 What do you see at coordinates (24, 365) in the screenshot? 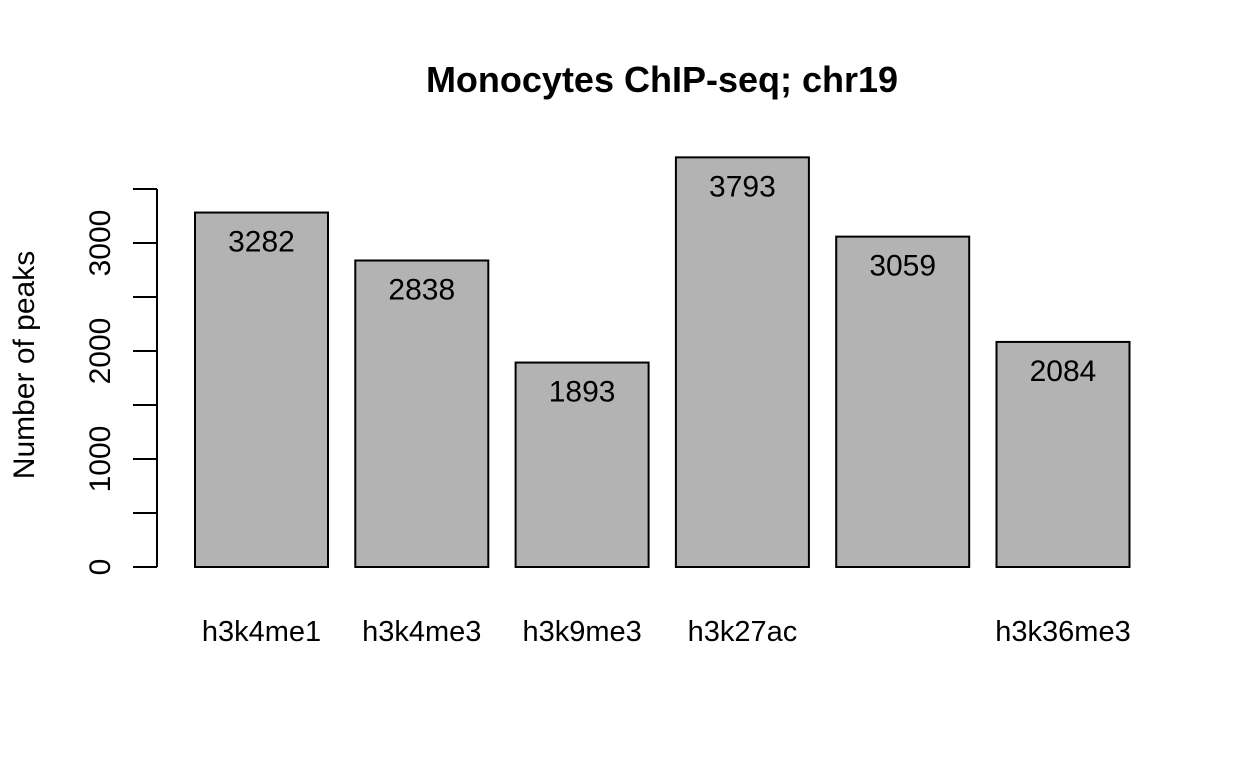
I see `y-axis-label: Number of peaks` at bounding box center [24, 365].